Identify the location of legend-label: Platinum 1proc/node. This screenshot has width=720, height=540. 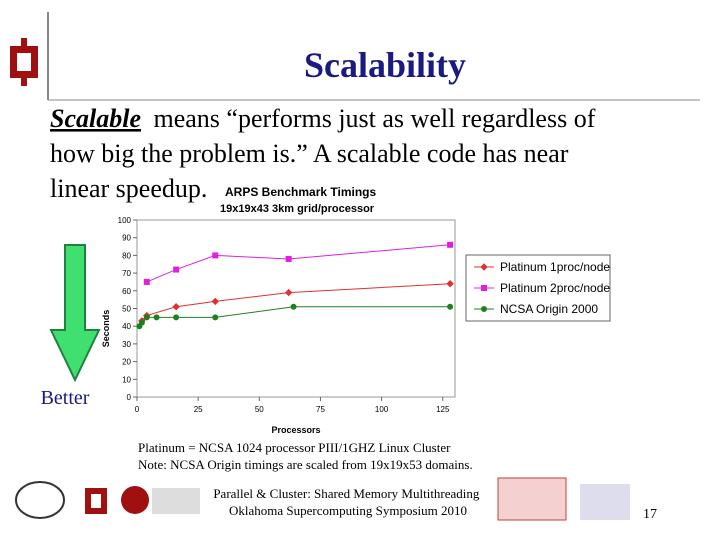
(555, 267).